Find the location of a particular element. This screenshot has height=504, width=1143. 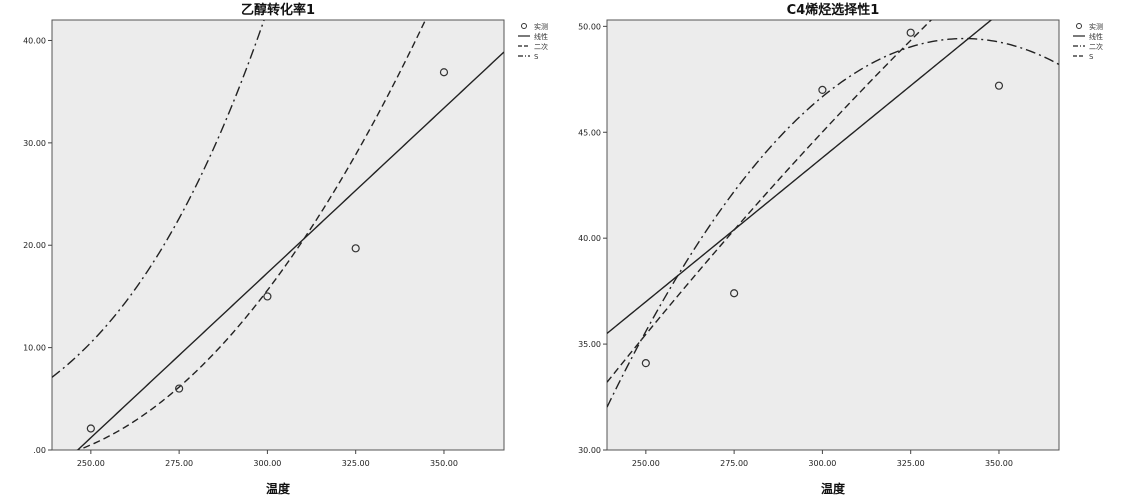

y-tick-label: 50.00 is located at coordinates (589, 26).